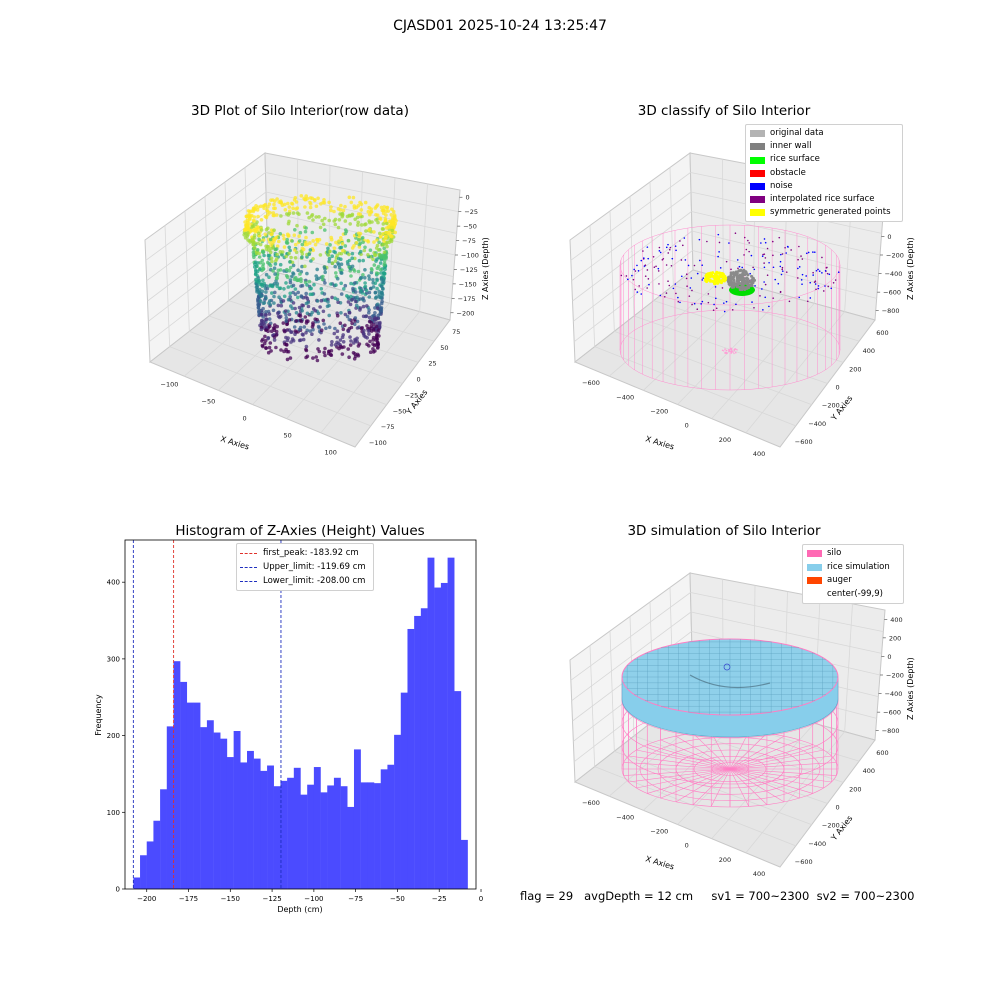 This screenshot has height=1000, width=1000. What do you see at coordinates (481, 899) in the screenshot?
I see `histogram-x-tick: 0` at bounding box center [481, 899].